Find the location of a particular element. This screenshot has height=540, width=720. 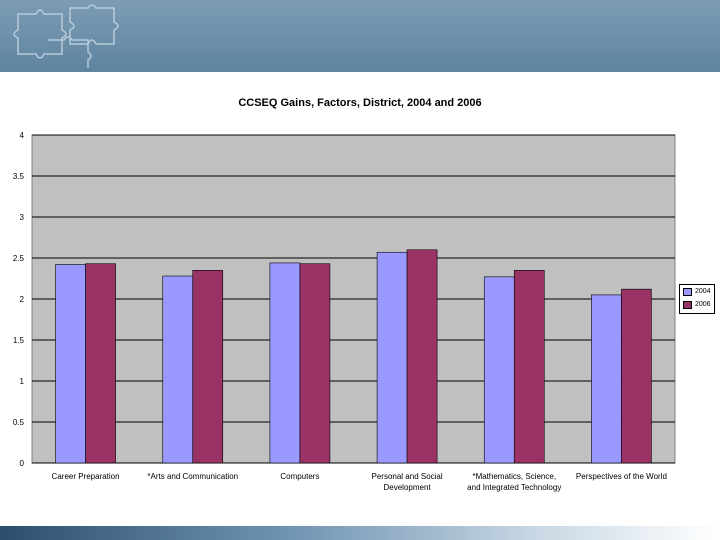

legend-swatch-2006 is located at coordinates (687, 304).